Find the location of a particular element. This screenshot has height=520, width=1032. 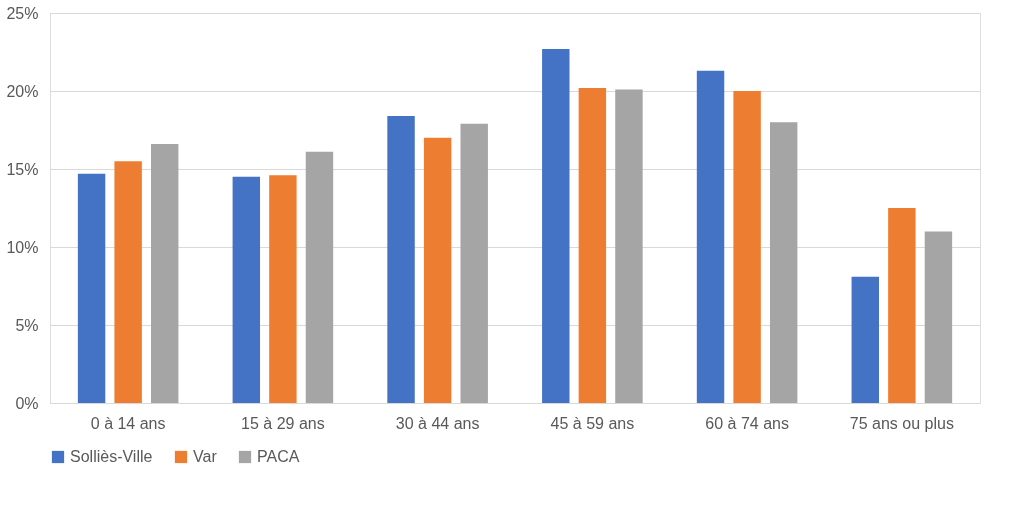

y-tick-label: 25% is located at coordinates (22, 13).